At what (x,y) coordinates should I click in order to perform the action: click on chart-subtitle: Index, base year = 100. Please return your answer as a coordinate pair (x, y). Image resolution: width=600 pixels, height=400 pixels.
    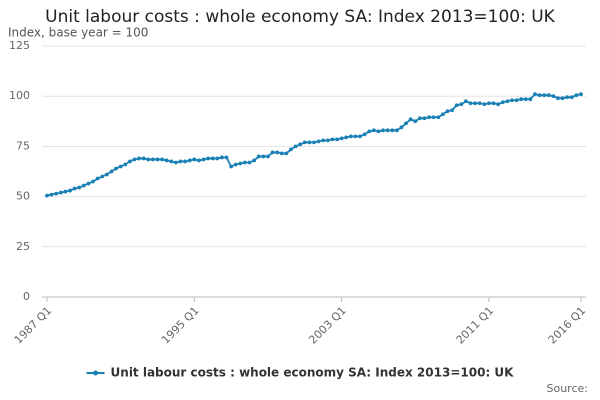
    Looking at the image, I should click on (78, 33).